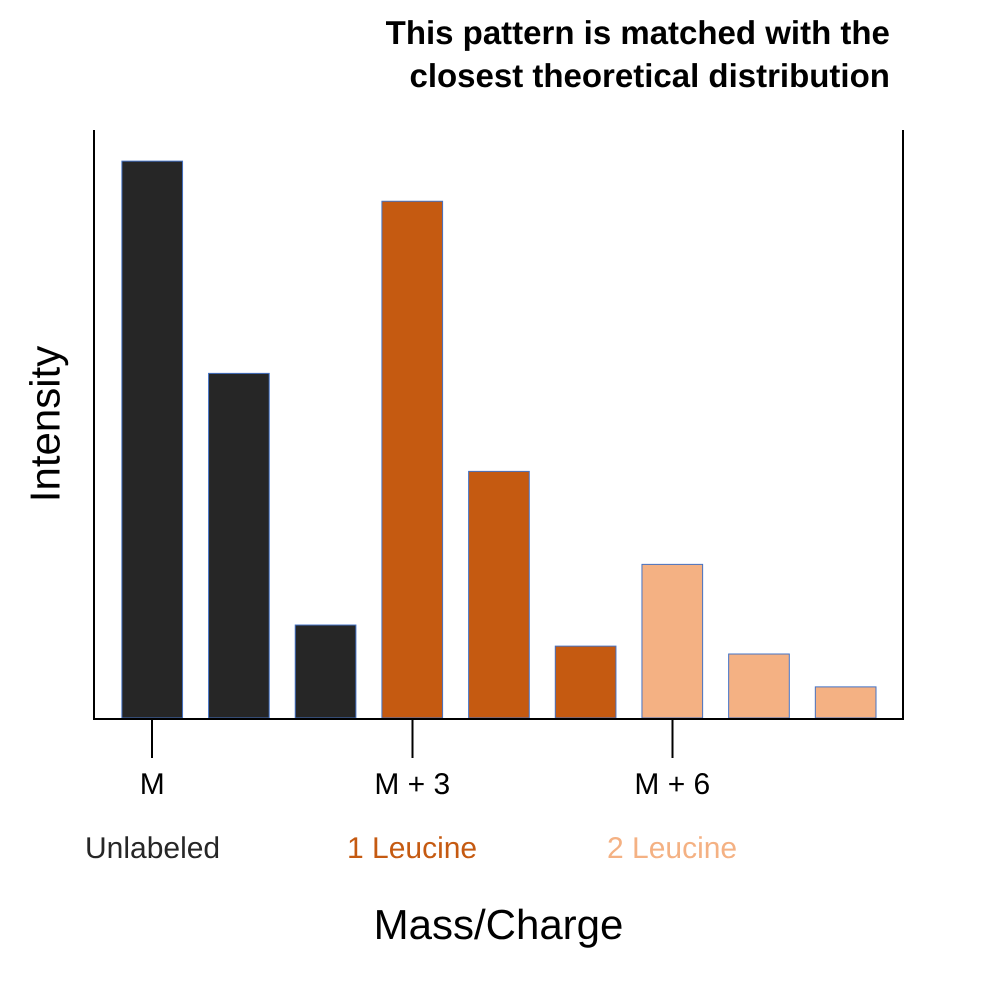 The width and height of the screenshot is (990, 983). What do you see at coordinates (45, 424) in the screenshot?
I see `y-axis-title: Intensity` at bounding box center [45, 424].